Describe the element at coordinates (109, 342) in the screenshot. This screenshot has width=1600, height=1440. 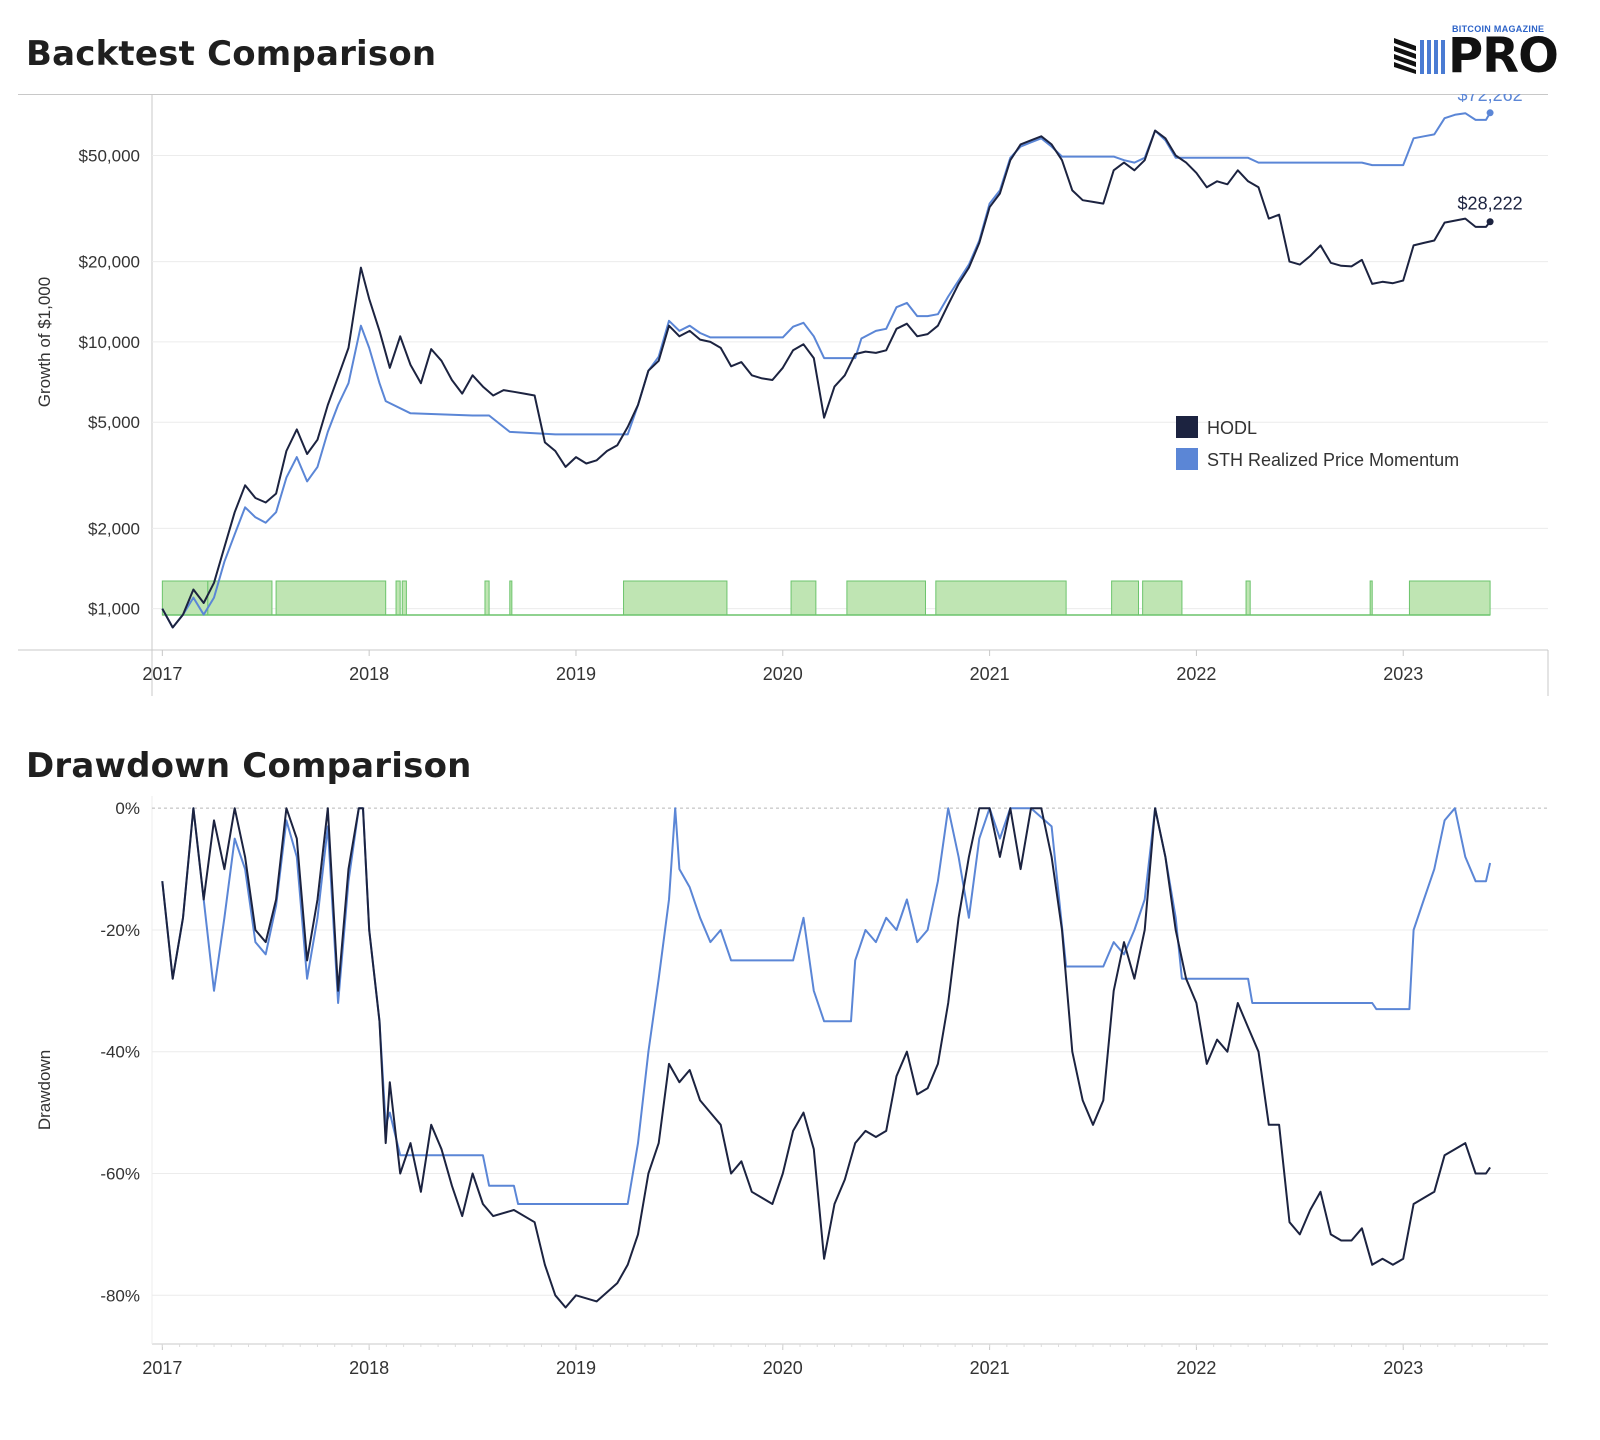
I see `y-tick-label: $10,000` at that location.